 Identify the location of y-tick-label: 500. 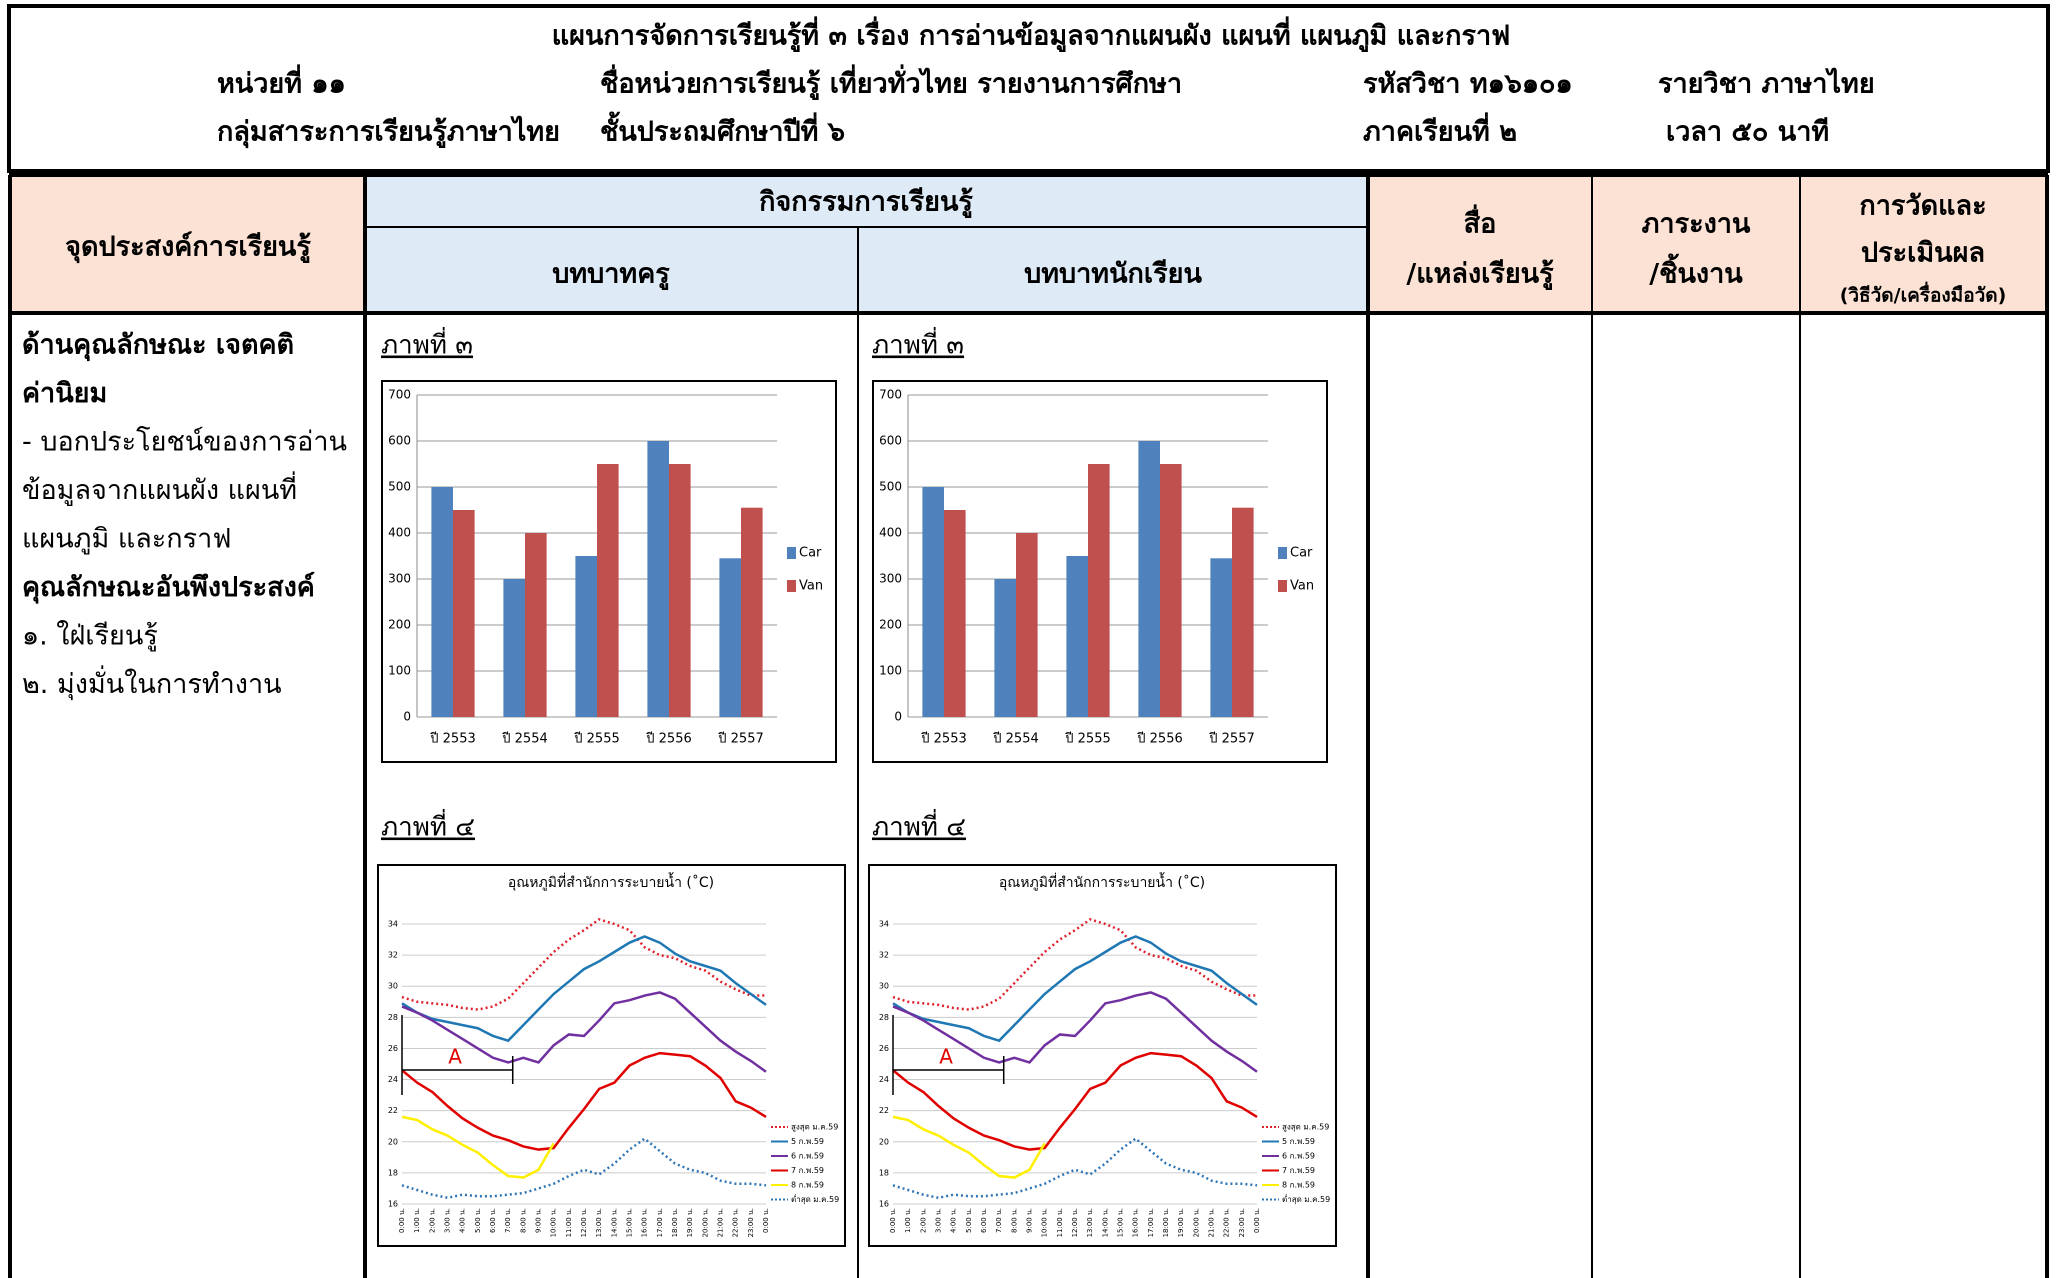
(399, 487).